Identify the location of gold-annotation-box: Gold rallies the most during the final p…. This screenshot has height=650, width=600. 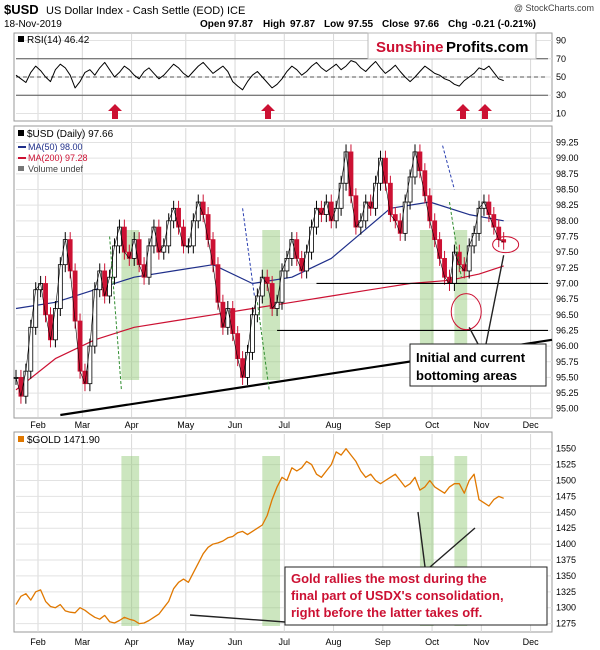
(416, 596).